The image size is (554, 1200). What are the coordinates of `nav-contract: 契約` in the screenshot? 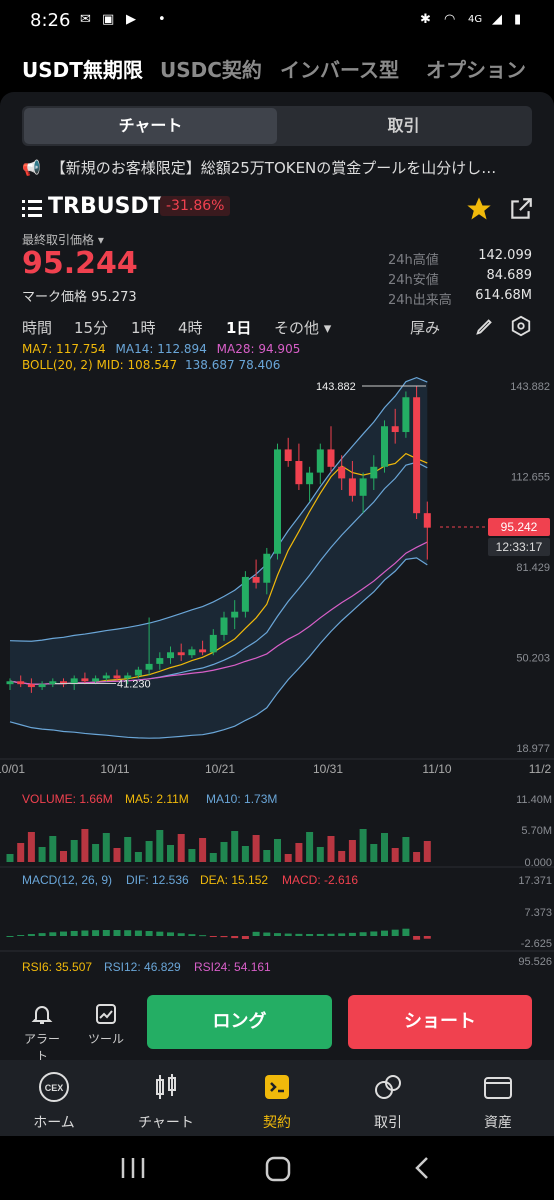 It's located at (277, 1101).